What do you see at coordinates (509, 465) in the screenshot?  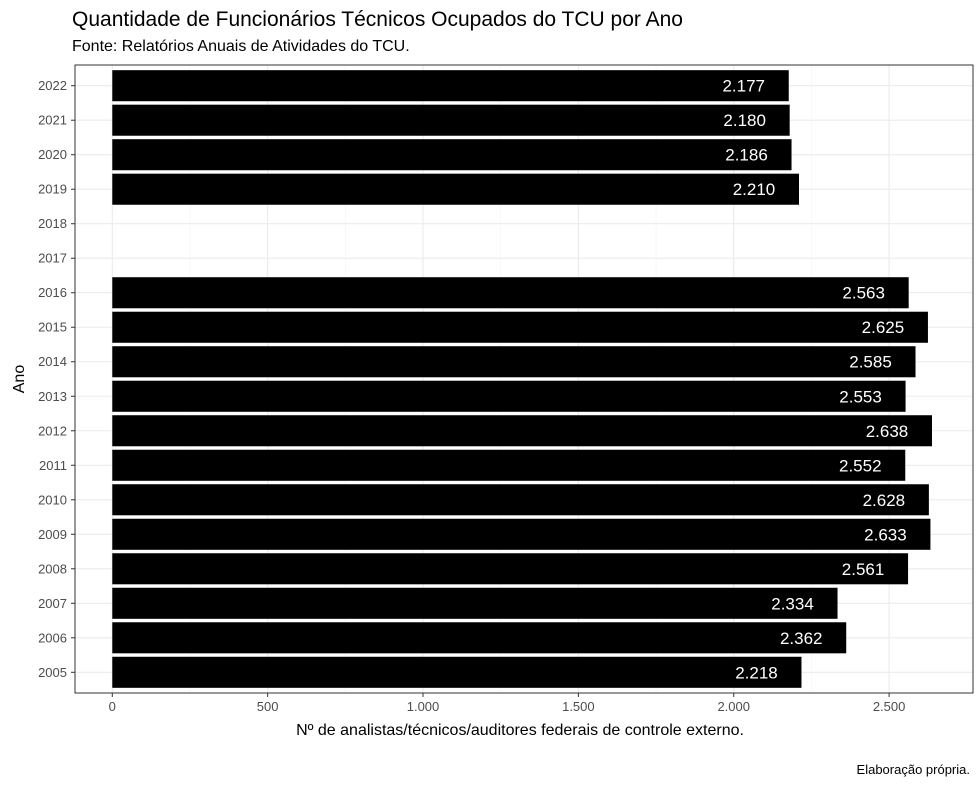 I see `bar-2011` at bounding box center [509, 465].